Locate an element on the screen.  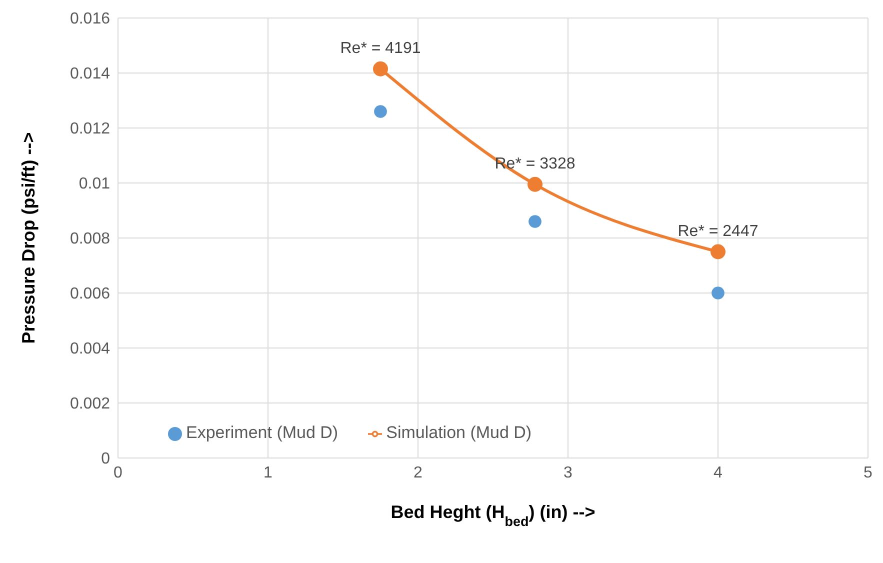
y-tick-label: 0.016 is located at coordinates (90, 19).